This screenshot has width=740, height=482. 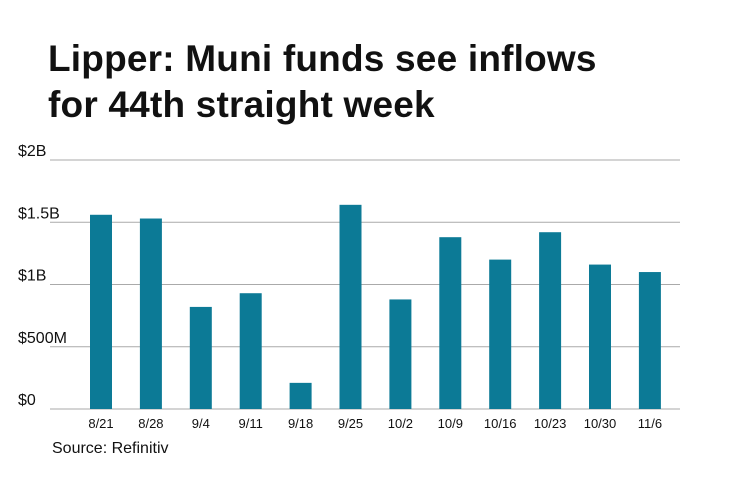 I want to click on x-tick-label: 8/21, so click(x=100, y=423).